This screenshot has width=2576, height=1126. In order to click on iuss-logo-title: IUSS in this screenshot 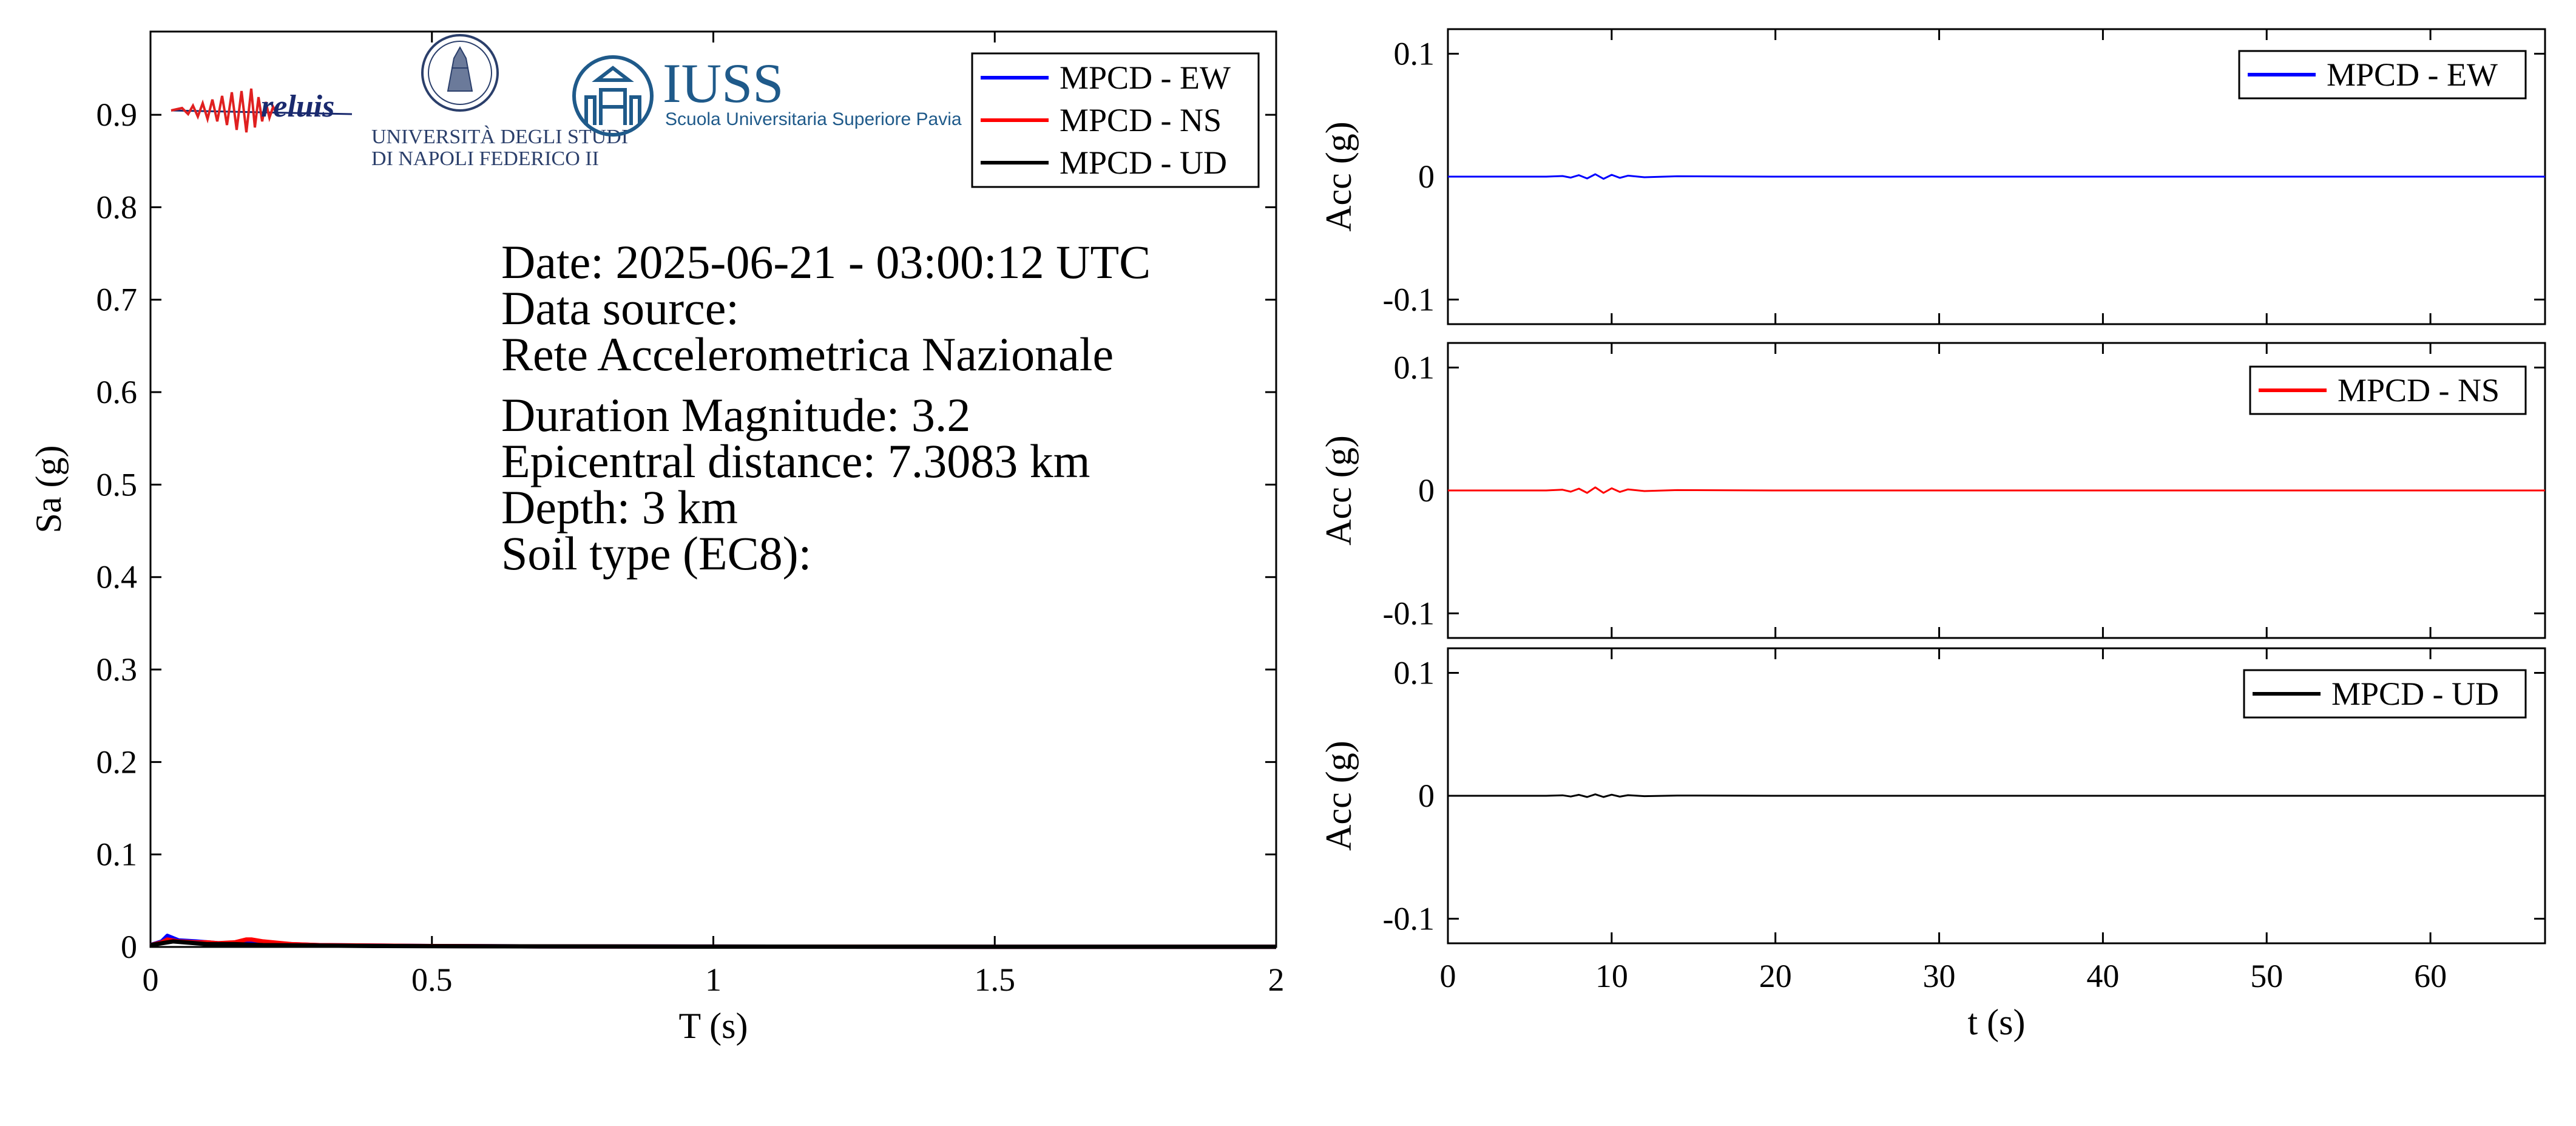, I will do `click(723, 83)`.